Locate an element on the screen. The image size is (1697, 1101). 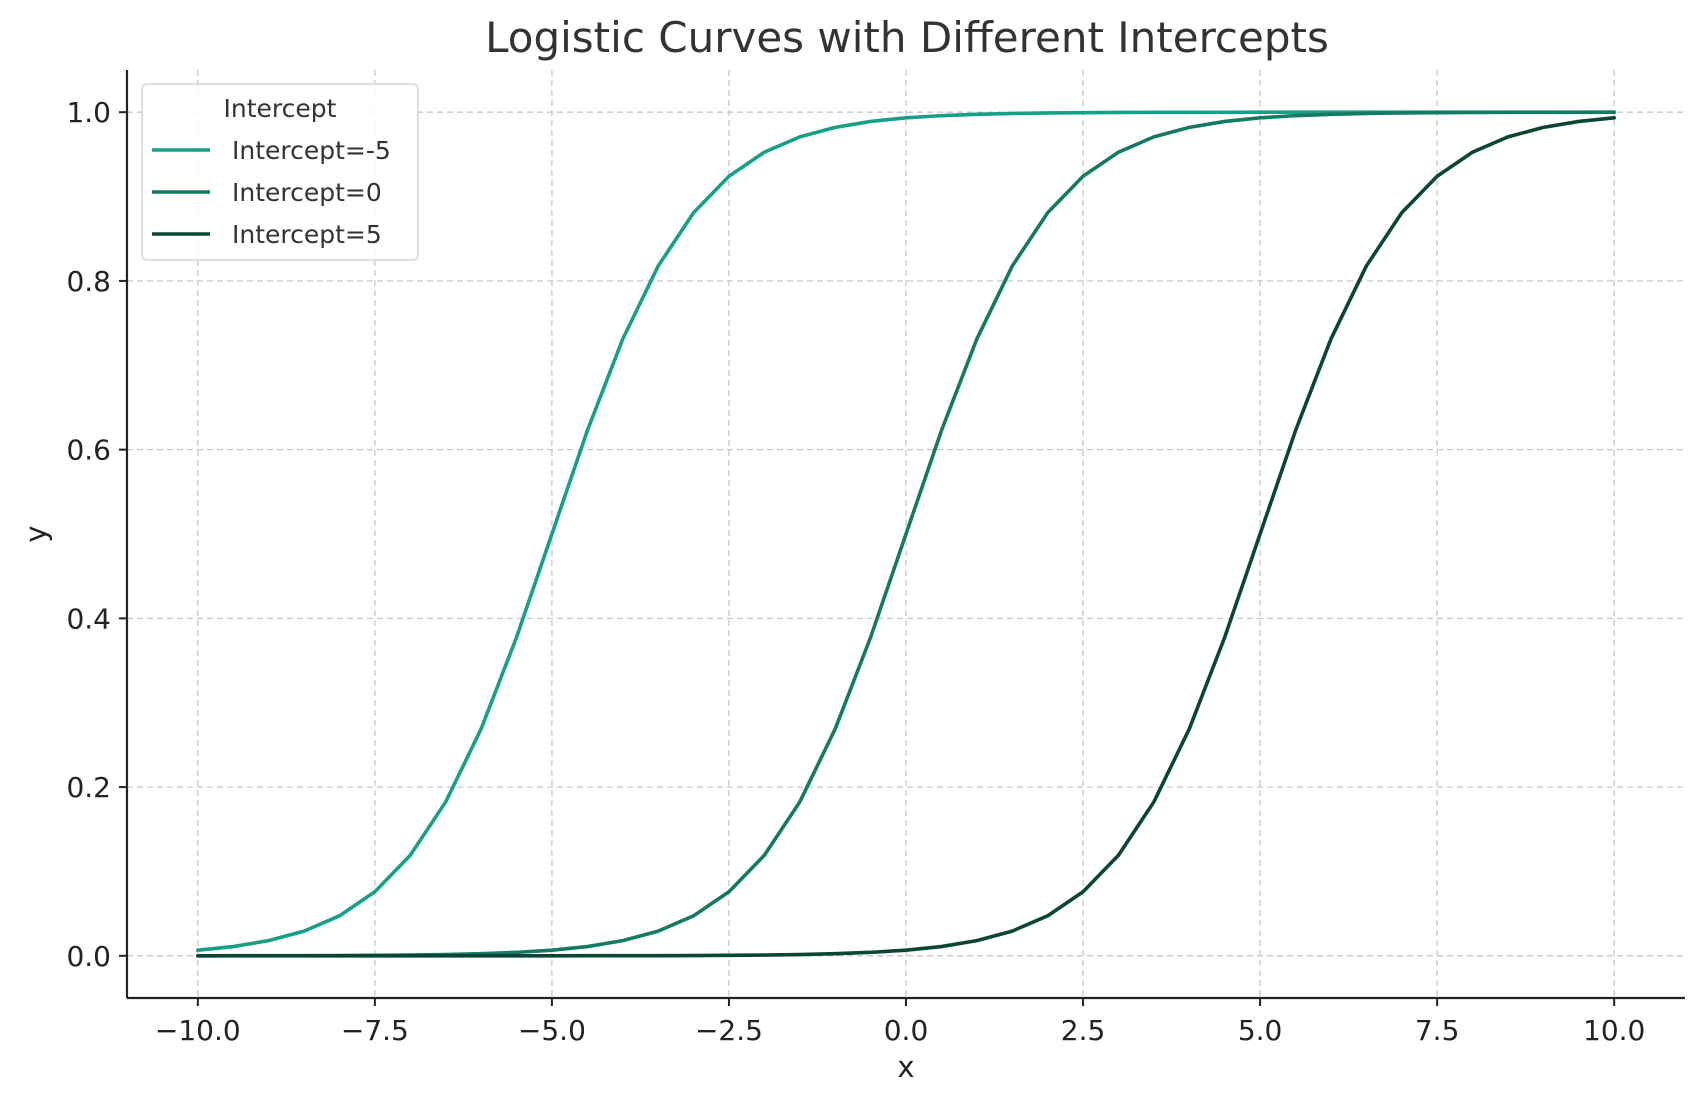
legend-title: Intercept is located at coordinates (280, 108).